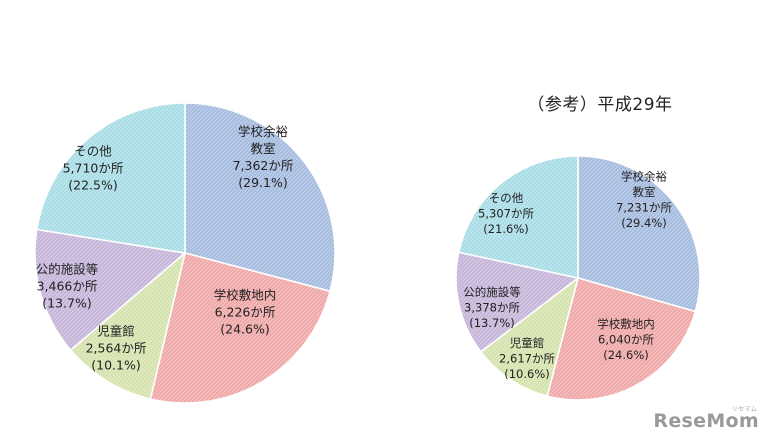 Image resolution: width=771 pixels, height=440 pixels. Describe the element at coordinates (115, 365) in the screenshot. I see `slice-label-percent: (10.1%)` at that location.